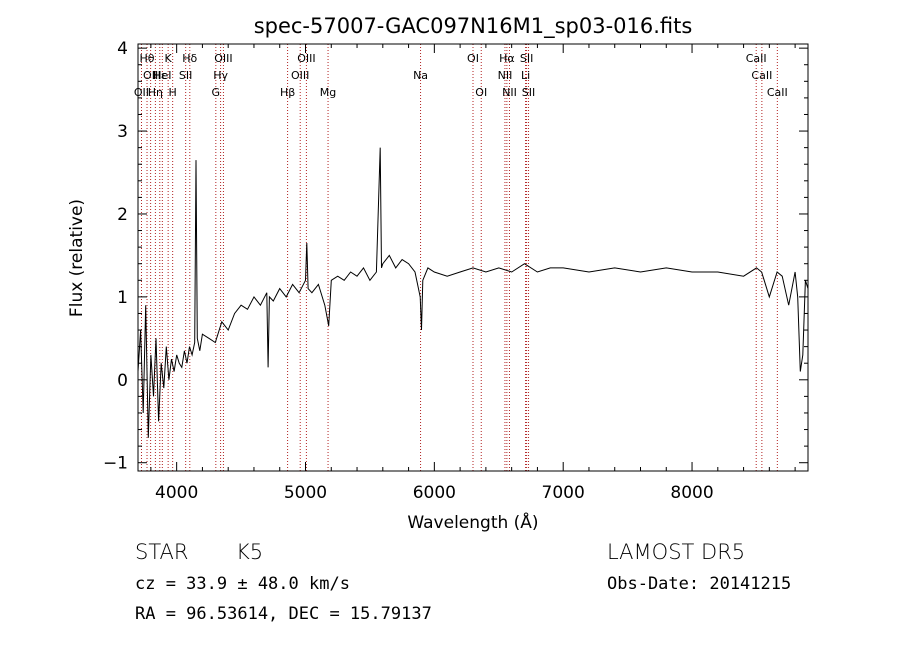 Image resolution: width=900 pixels, height=649 pixels. What do you see at coordinates (473, 26) in the screenshot?
I see `chart-title: spec-57007-GAC097N16M1_sp03-016.fits` at bounding box center [473, 26].